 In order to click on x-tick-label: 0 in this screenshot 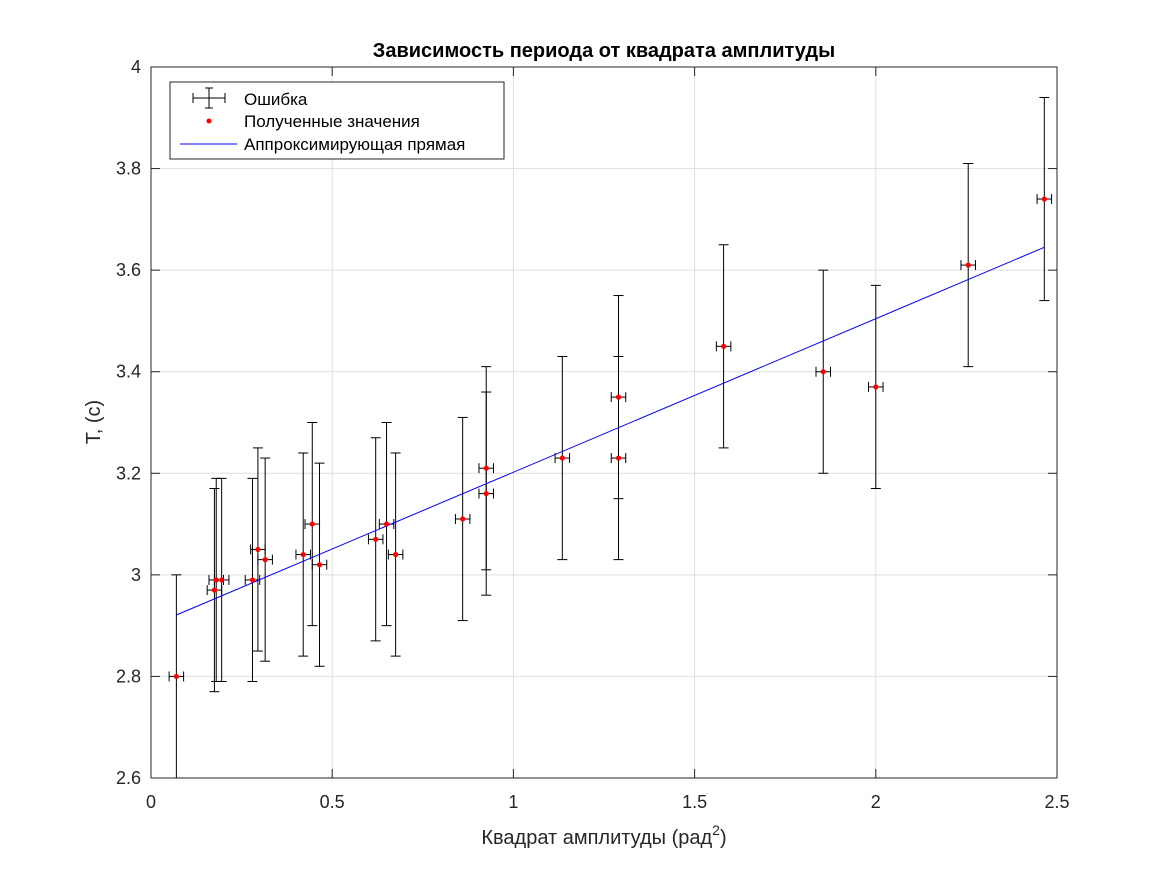, I will do `click(151, 802)`.